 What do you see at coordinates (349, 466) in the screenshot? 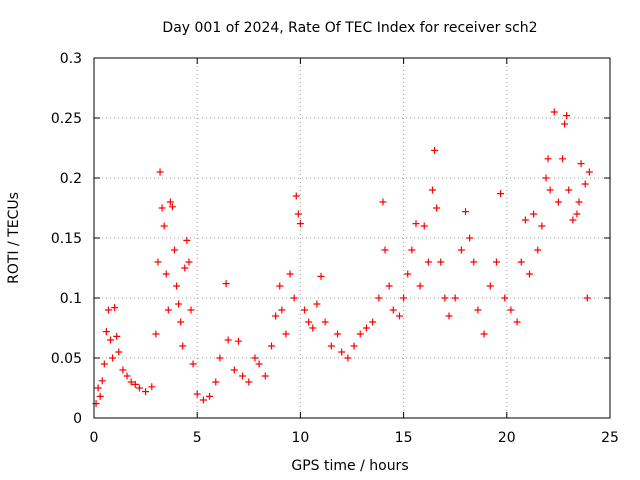
I see `x-axis-label: GPS time / hours` at bounding box center [349, 466].